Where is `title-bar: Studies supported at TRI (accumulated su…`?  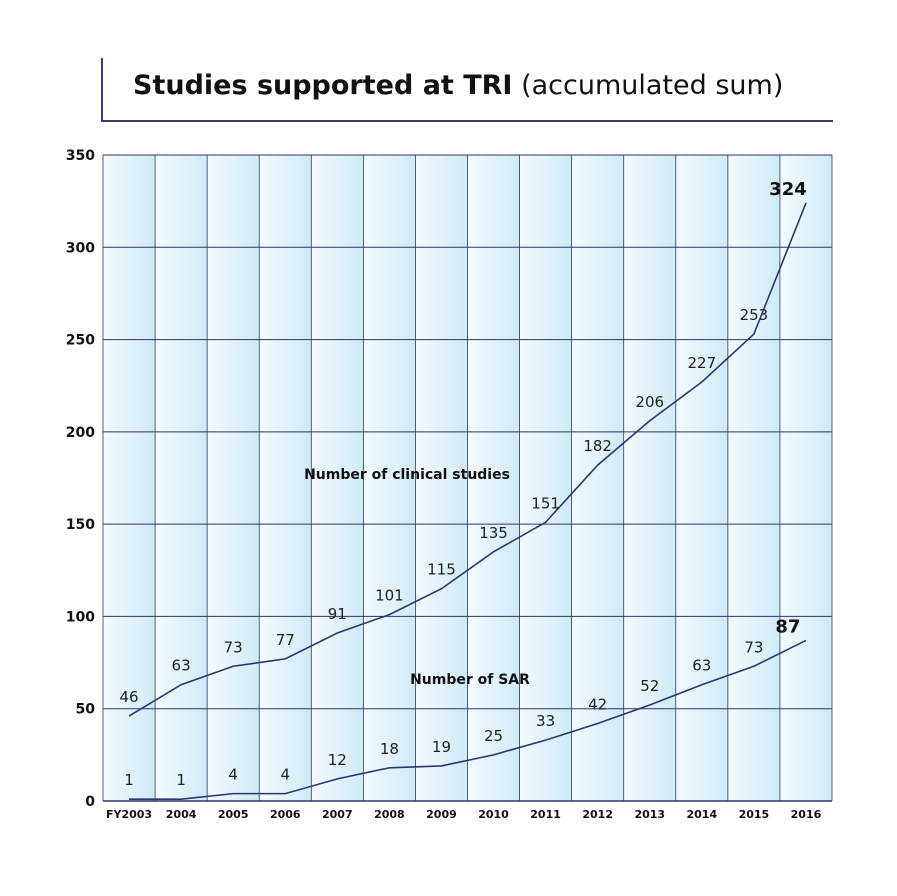
title-bar: Studies supported at TRI (accumulated su… is located at coordinates (467, 90).